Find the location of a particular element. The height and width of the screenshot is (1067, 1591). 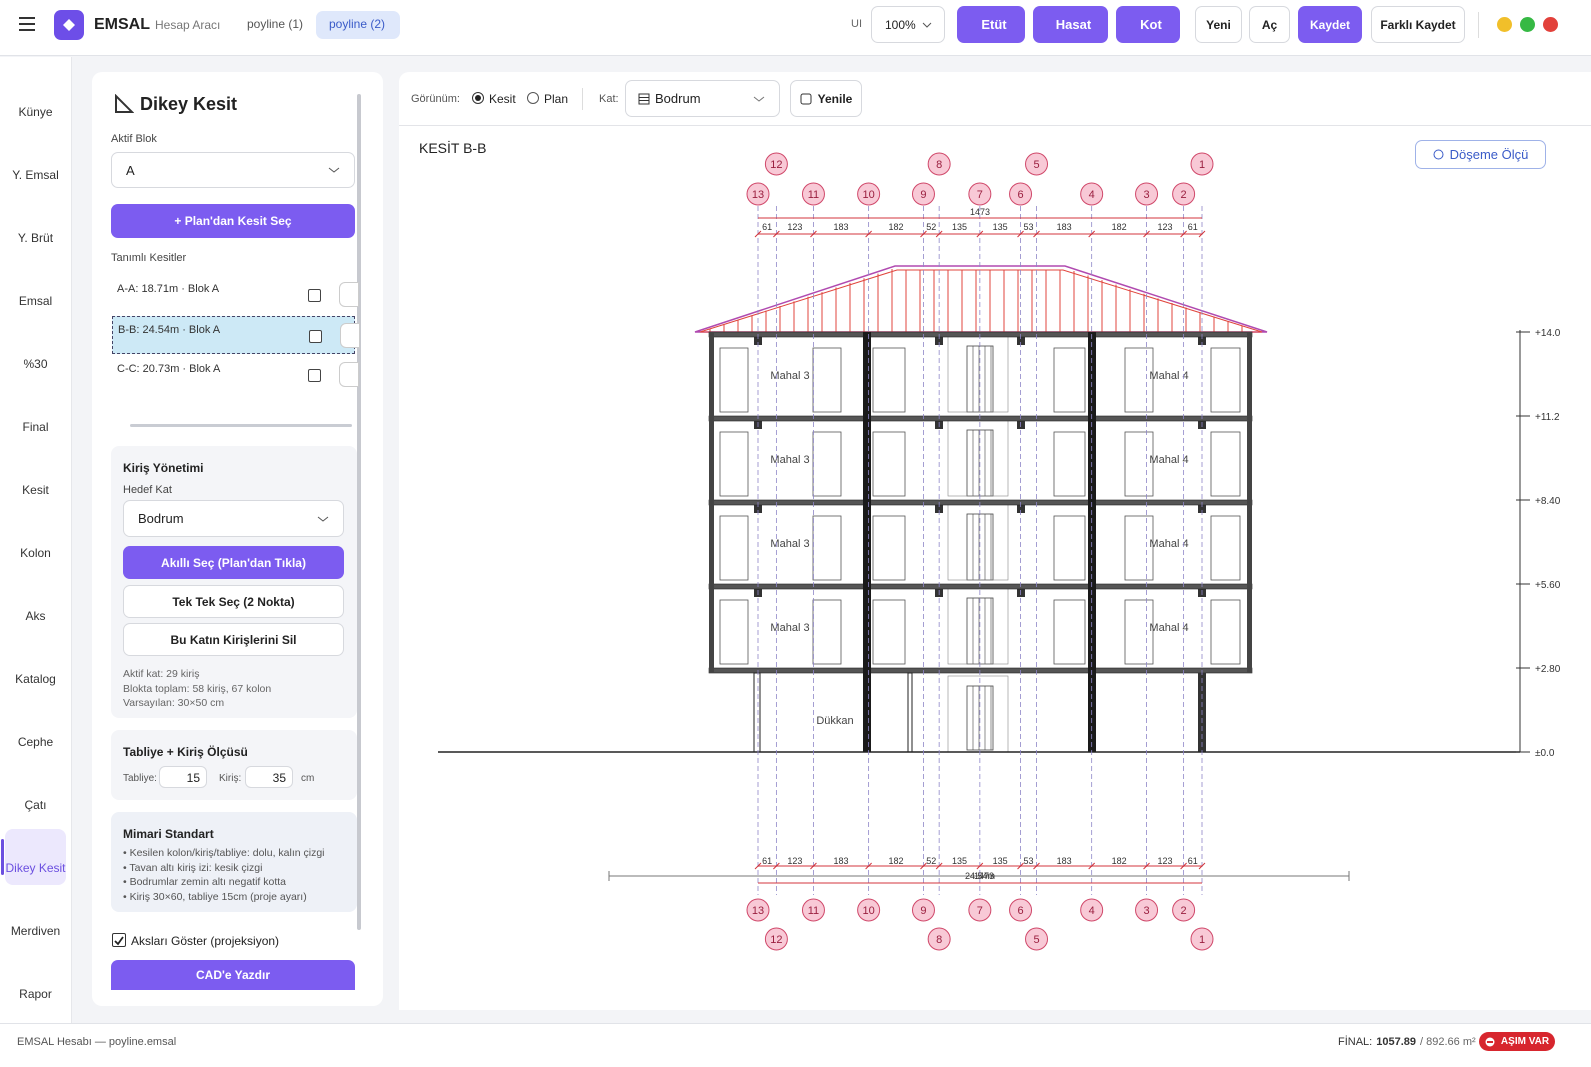

nav-item: Emsal is located at coordinates (35, 290).